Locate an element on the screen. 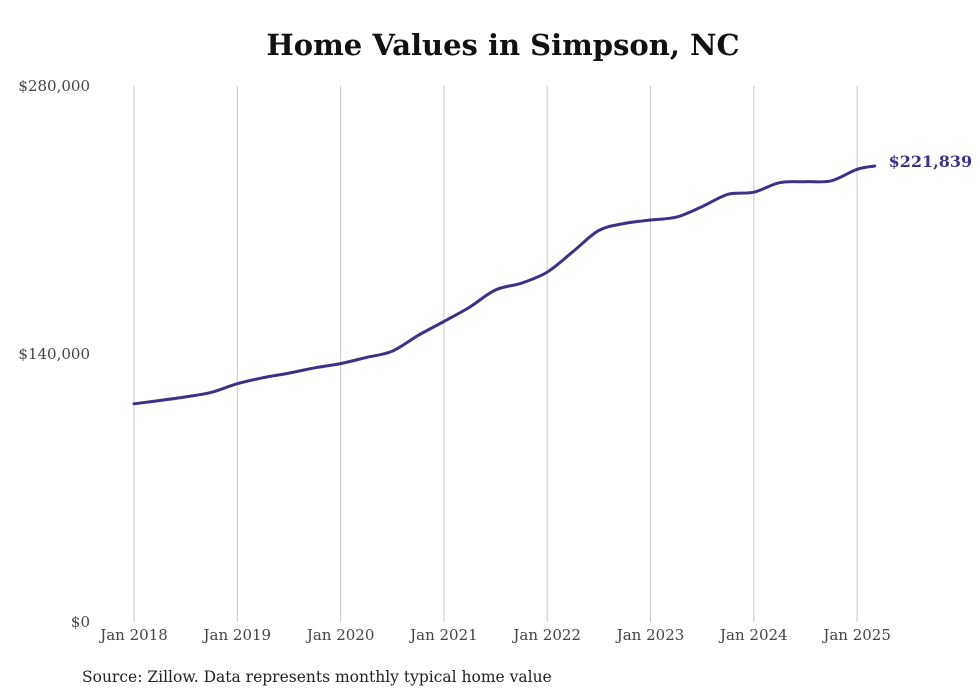 This screenshot has height=699, width=980. chart-title: Home Values in Simpson, NC is located at coordinates (503, 45).